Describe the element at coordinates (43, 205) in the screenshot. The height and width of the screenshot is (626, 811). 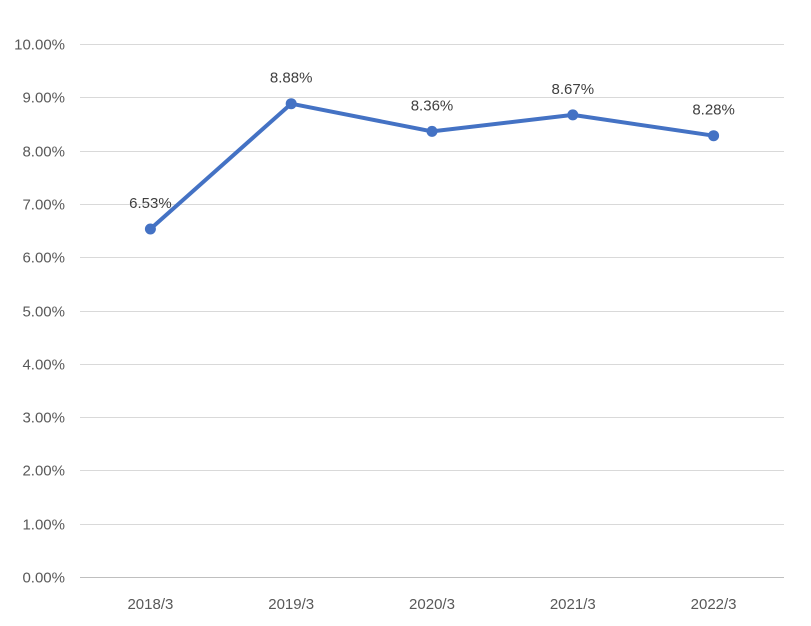
I see `y-tick-label: 7.00%` at that location.